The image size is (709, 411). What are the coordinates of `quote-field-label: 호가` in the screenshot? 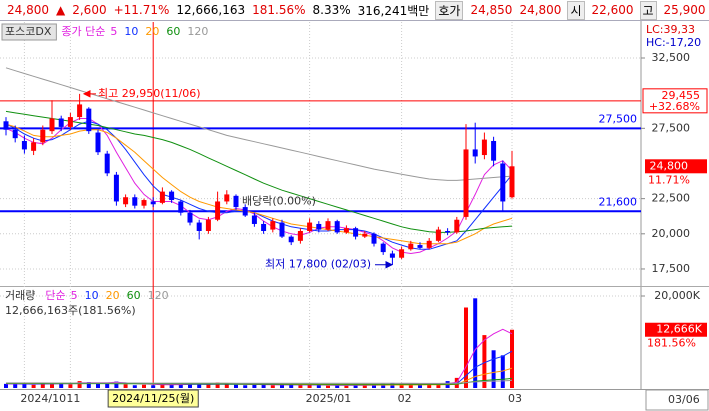 It's located at (449, 10).